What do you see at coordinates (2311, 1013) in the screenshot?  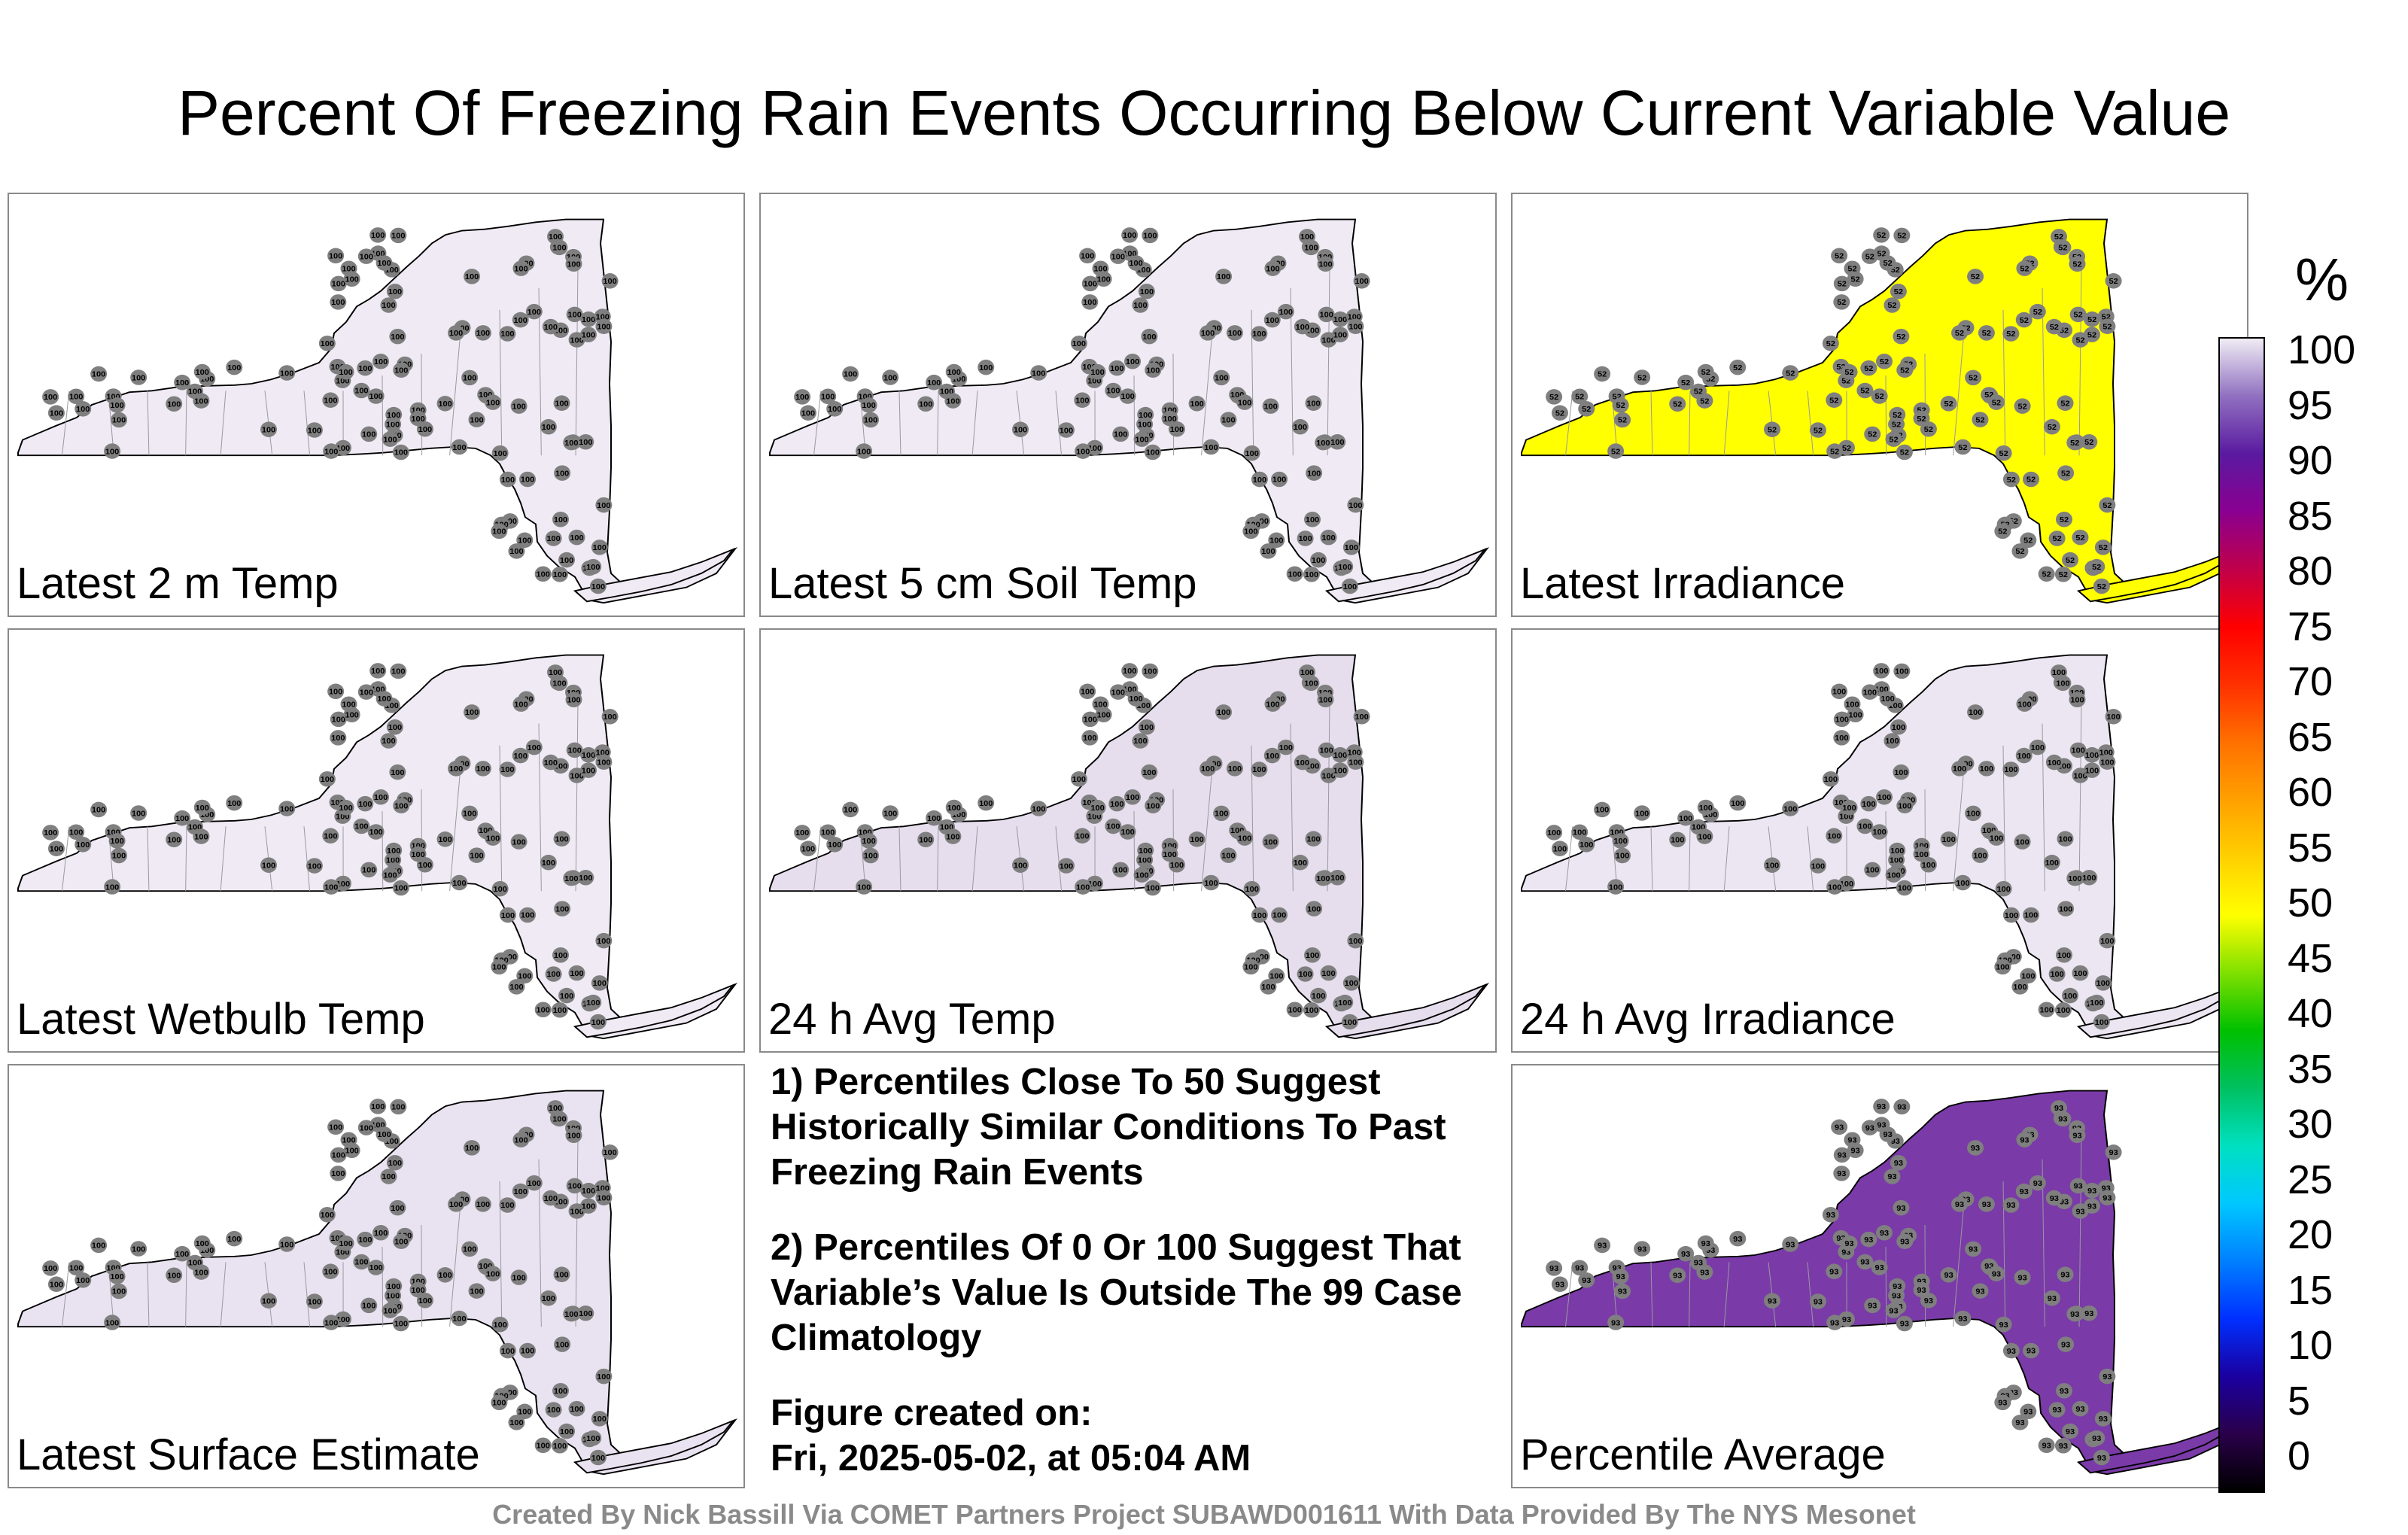 I see `colorbar-tick-label: 40` at bounding box center [2311, 1013].